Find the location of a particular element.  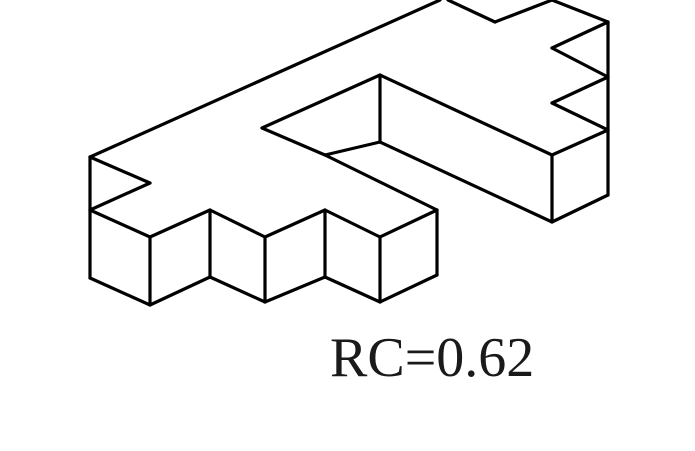

figure-caption: RC=0.62 is located at coordinates (432, 358).